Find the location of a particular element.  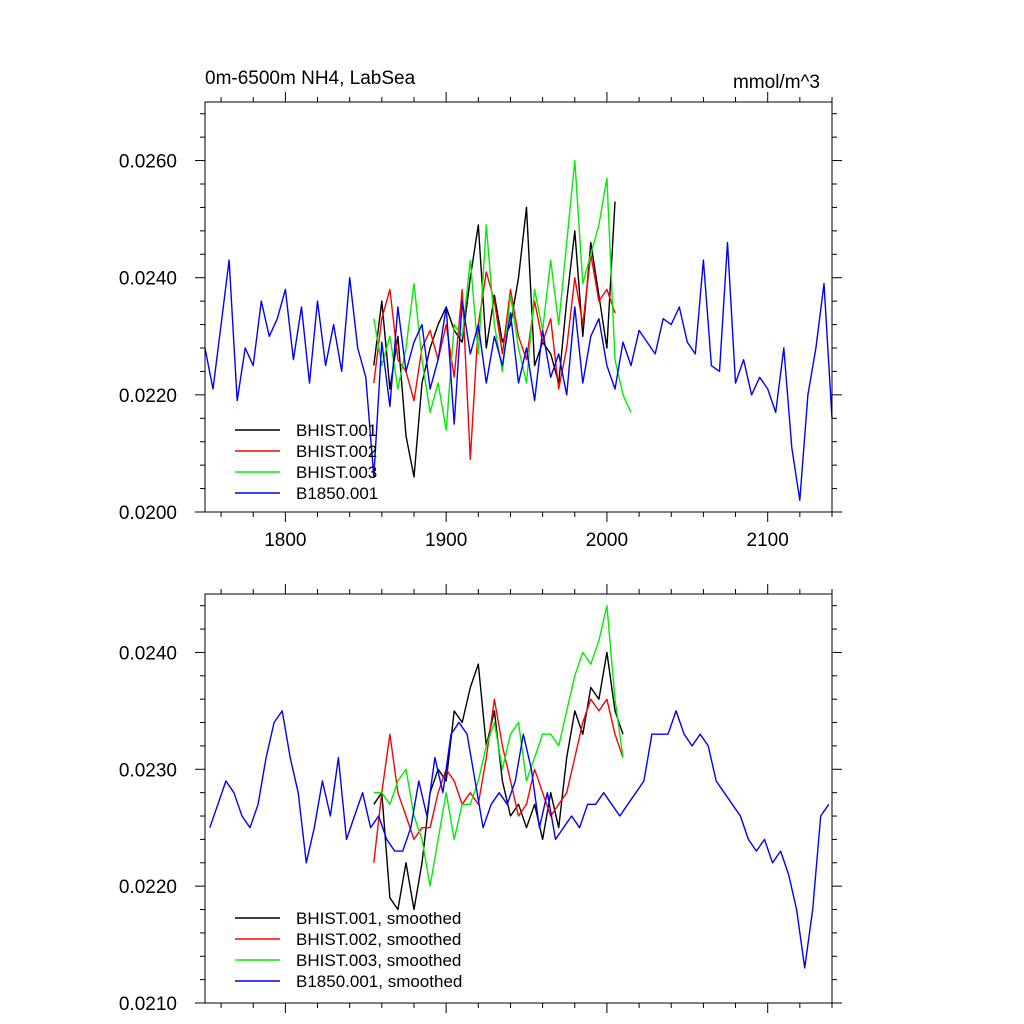

x-tick-label: 2000 is located at coordinates (607, 540).